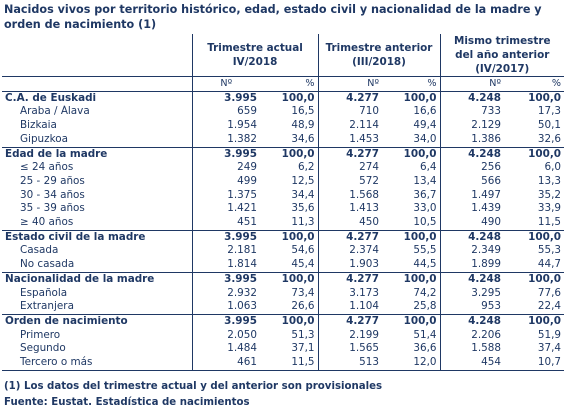 The image size is (567, 412). Describe the element at coordinates (379, 48) in the screenshot. I see `header-previous-quarter-line1: Trimestre anterior` at that location.